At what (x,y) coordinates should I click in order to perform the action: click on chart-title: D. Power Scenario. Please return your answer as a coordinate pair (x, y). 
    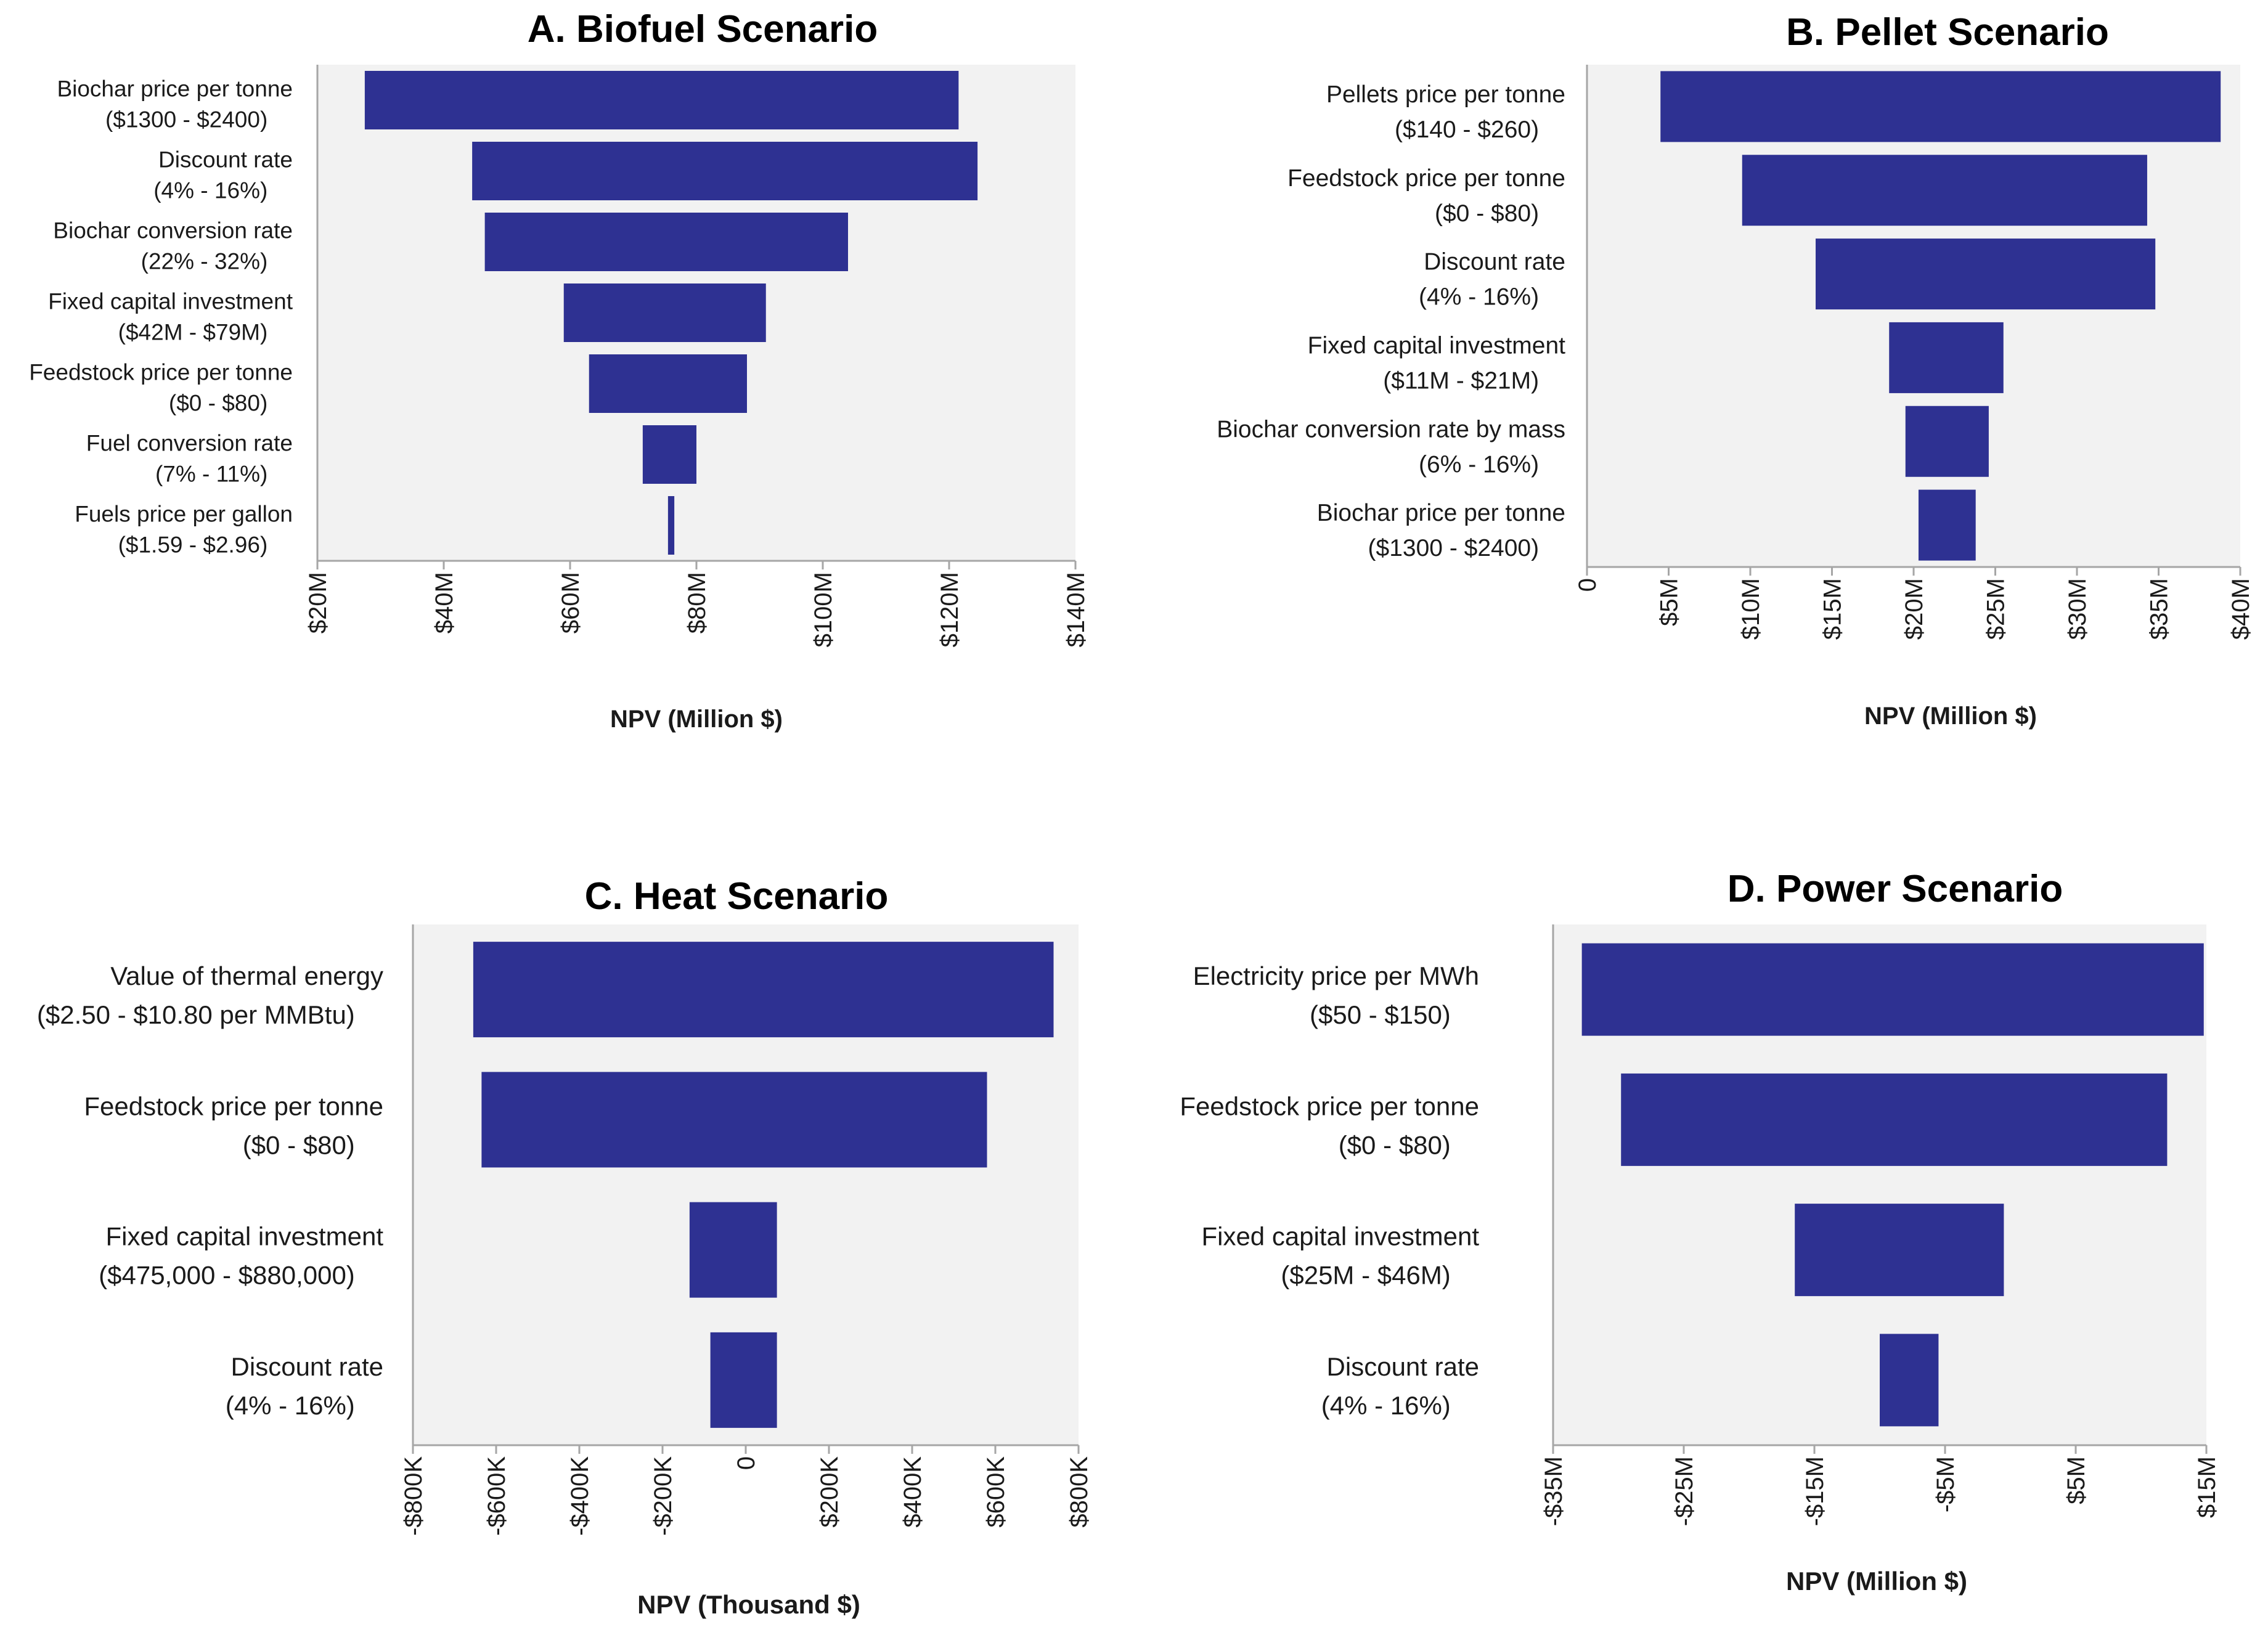
    Looking at the image, I should click on (1895, 889).